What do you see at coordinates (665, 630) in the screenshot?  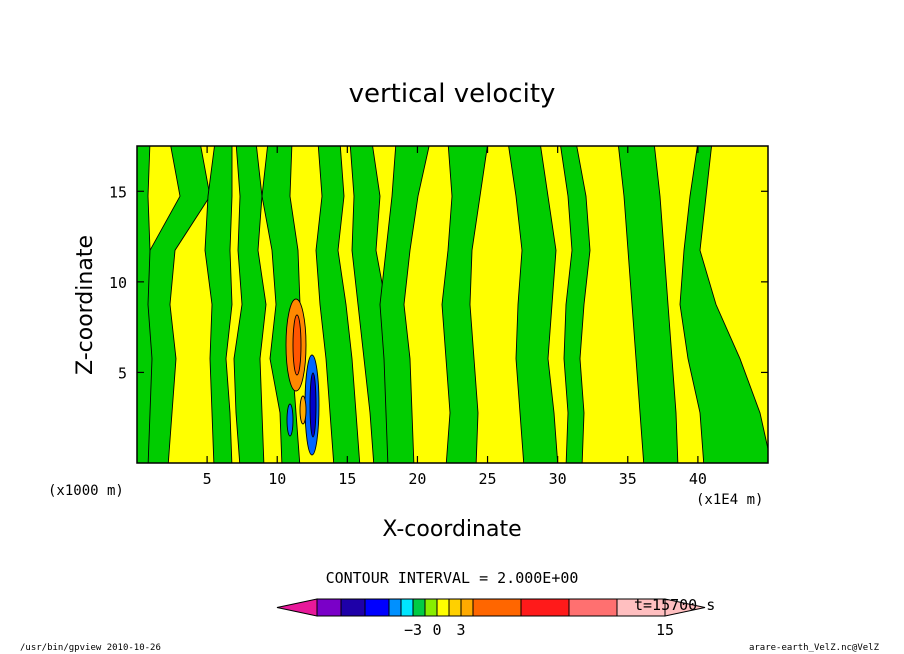 I see `colorbar-label-3: 15` at bounding box center [665, 630].